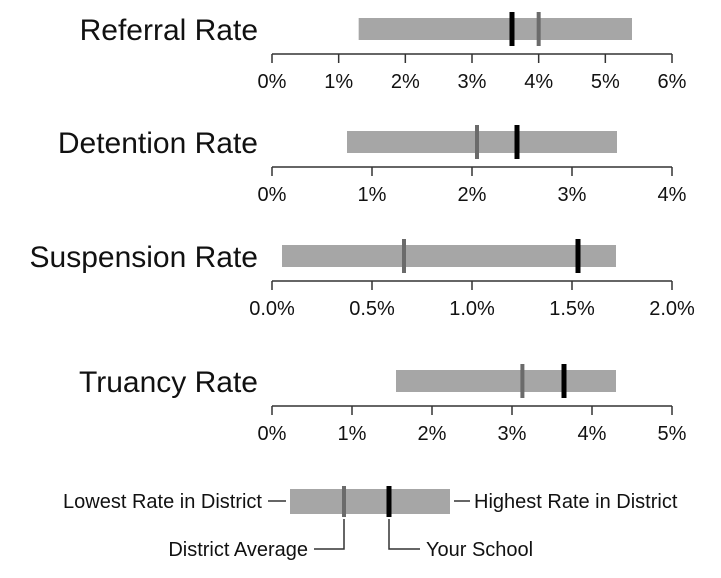  Describe the element at coordinates (372, 309) in the screenshot. I see `x-tick-label: 0.5%` at that location.